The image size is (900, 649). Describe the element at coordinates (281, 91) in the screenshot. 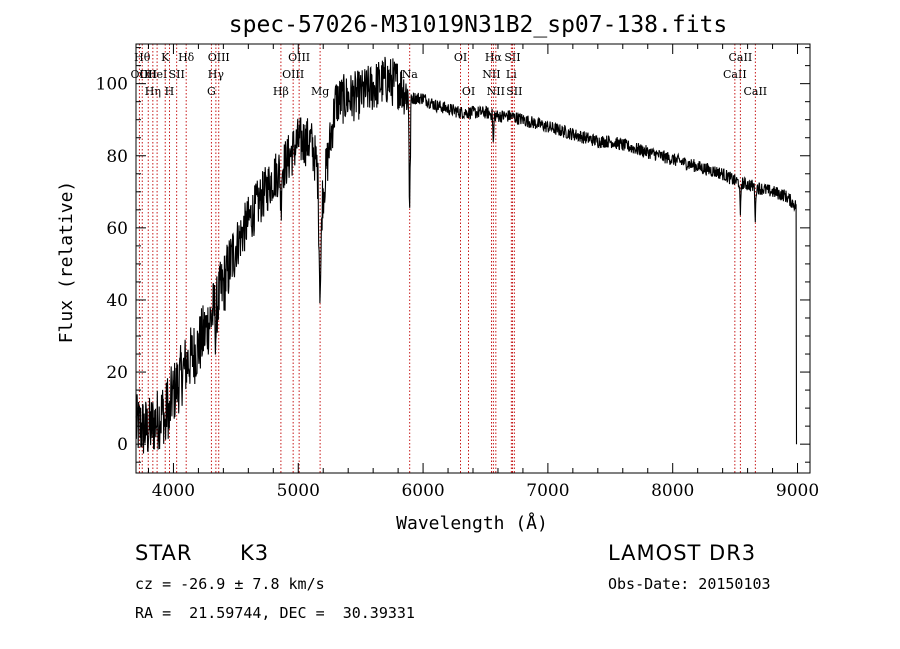

I see `spectral-line-label: Hβ` at that location.